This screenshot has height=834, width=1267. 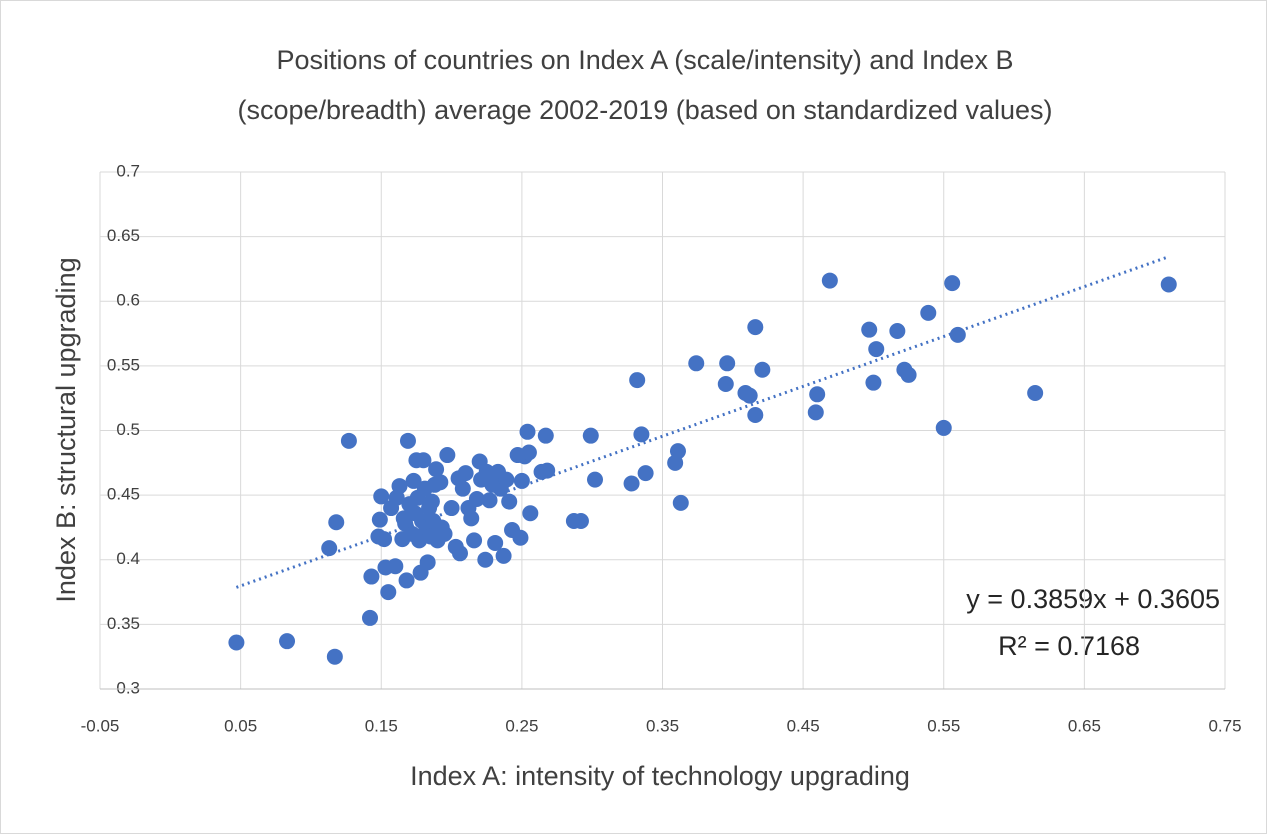 What do you see at coordinates (128, 429) in the screenshot?
I see `y-tick-label: 0.5` at bounding box center [128, 429].